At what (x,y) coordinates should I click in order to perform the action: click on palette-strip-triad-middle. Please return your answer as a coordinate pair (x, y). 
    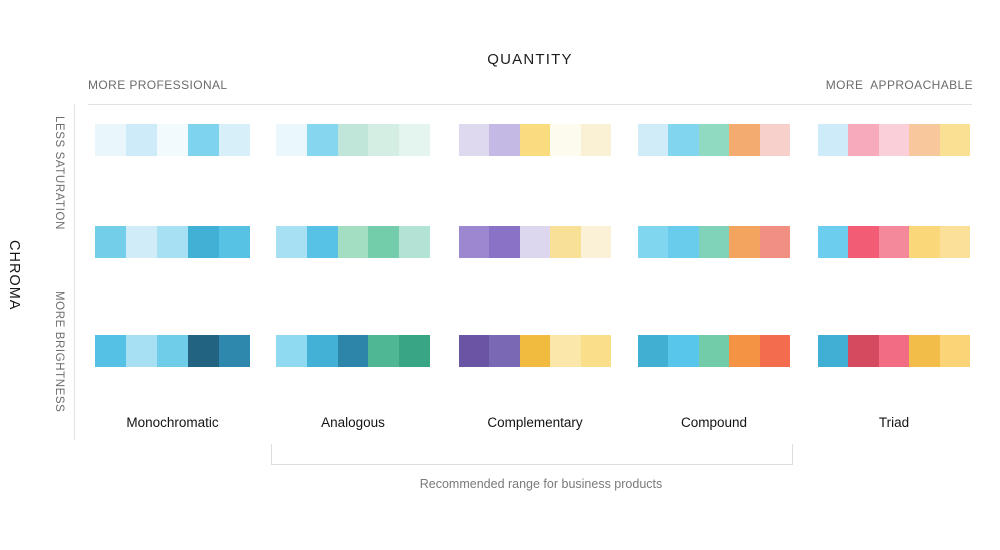
    Looking at the image, I should click on (894, 242).